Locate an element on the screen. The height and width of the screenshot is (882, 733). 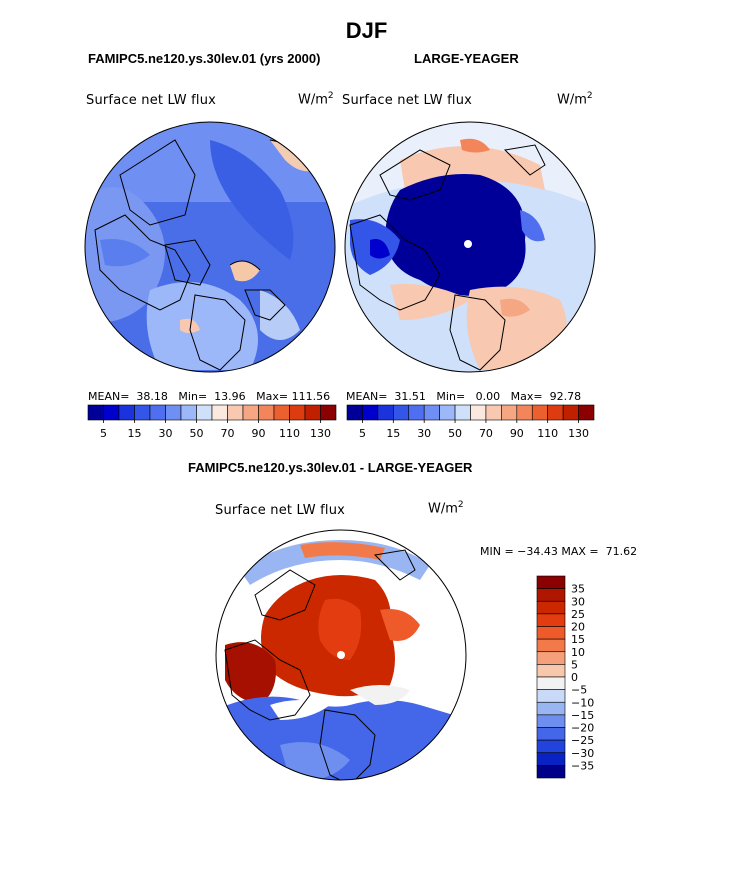
panel-1-units: W/m2 is located at coordinates (316, 99).